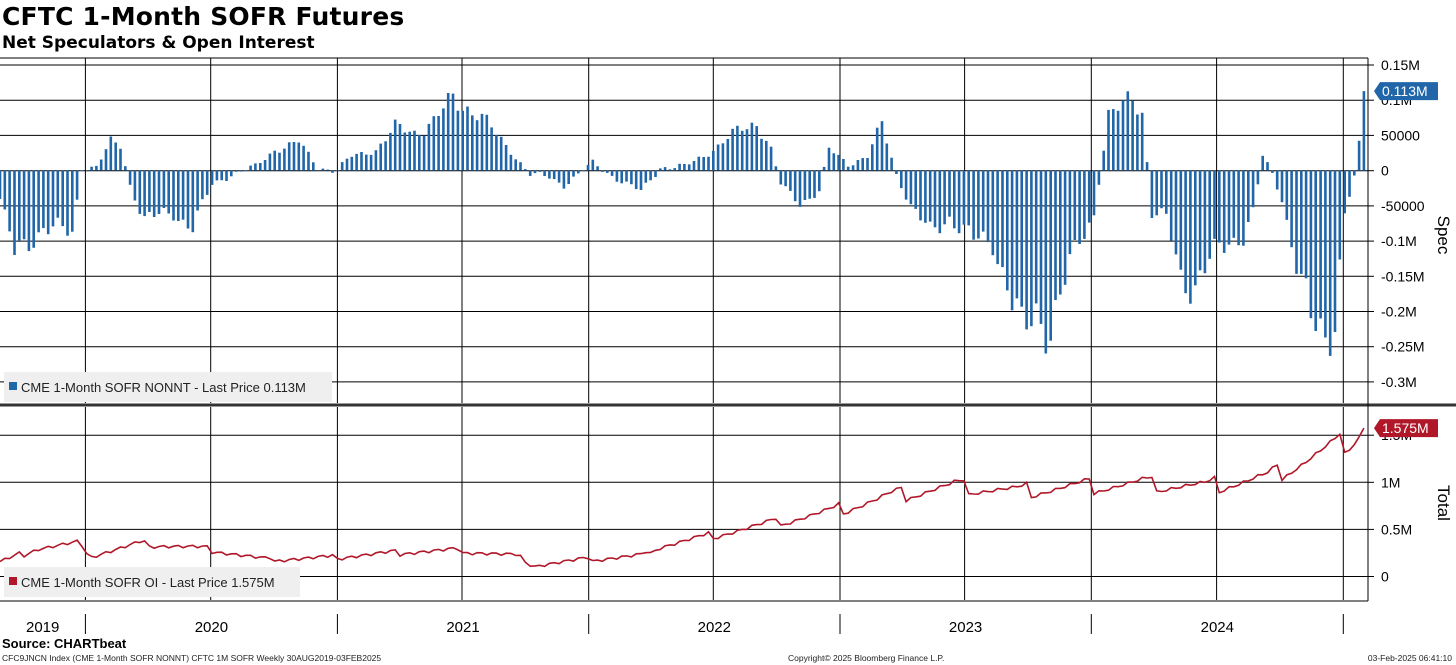 This screenshot has height=665, width=1456. Describe the element at coordinates (462, 627) in the screenshot. I see `year-label: 2021` at that location.